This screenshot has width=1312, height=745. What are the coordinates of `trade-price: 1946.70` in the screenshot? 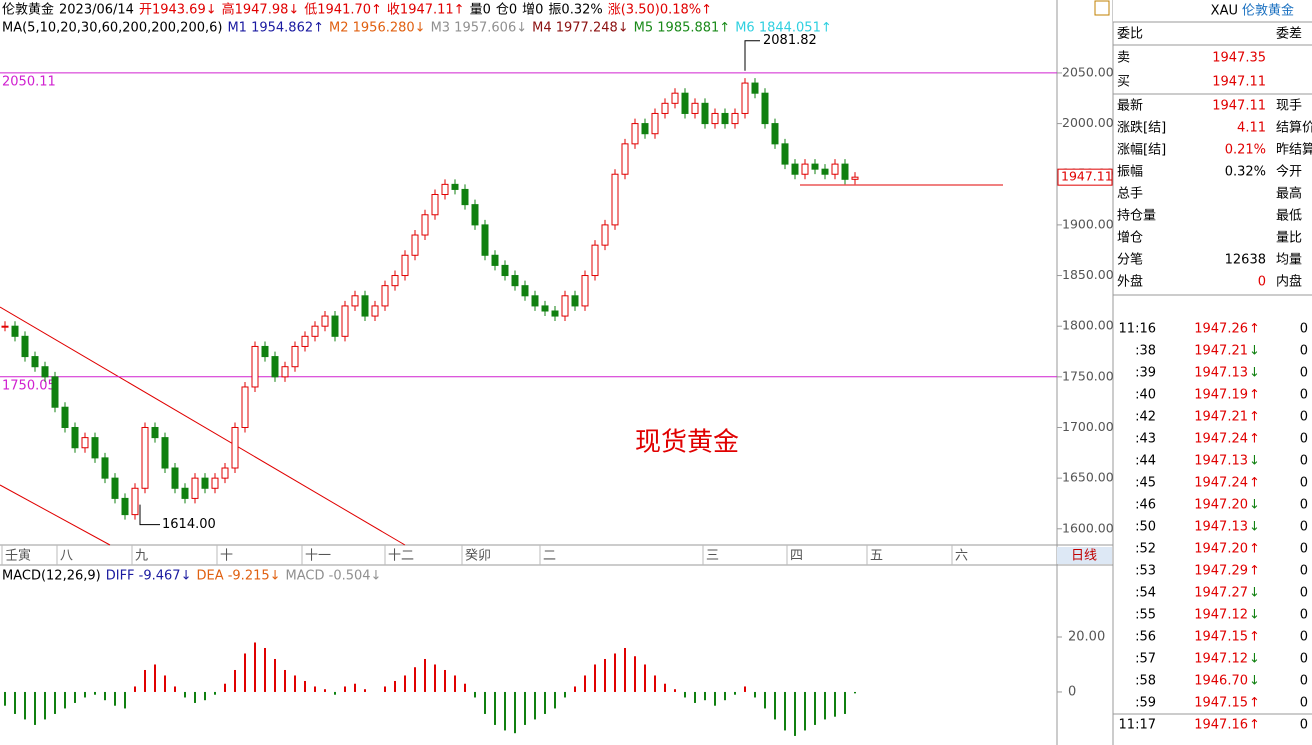 It's located at (1221, 681).